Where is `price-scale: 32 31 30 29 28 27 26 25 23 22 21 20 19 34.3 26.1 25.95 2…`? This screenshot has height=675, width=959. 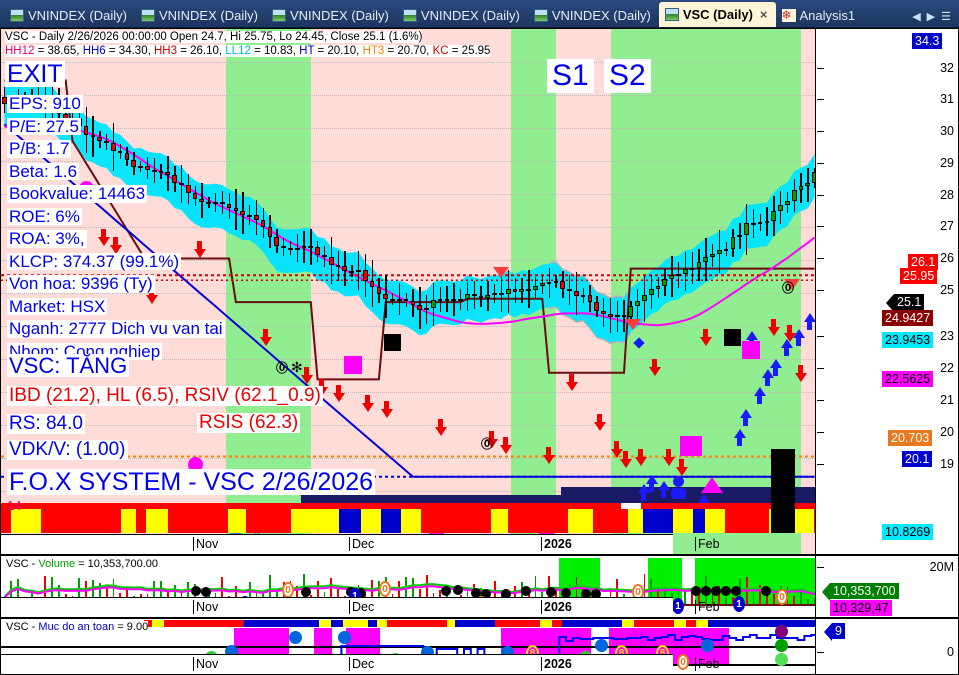
price-scale: 32 31 30 29 28 27 26 25 23 22 21 20 19 34.3 26.1 25.95 2… is located at coordinates (887, 291).